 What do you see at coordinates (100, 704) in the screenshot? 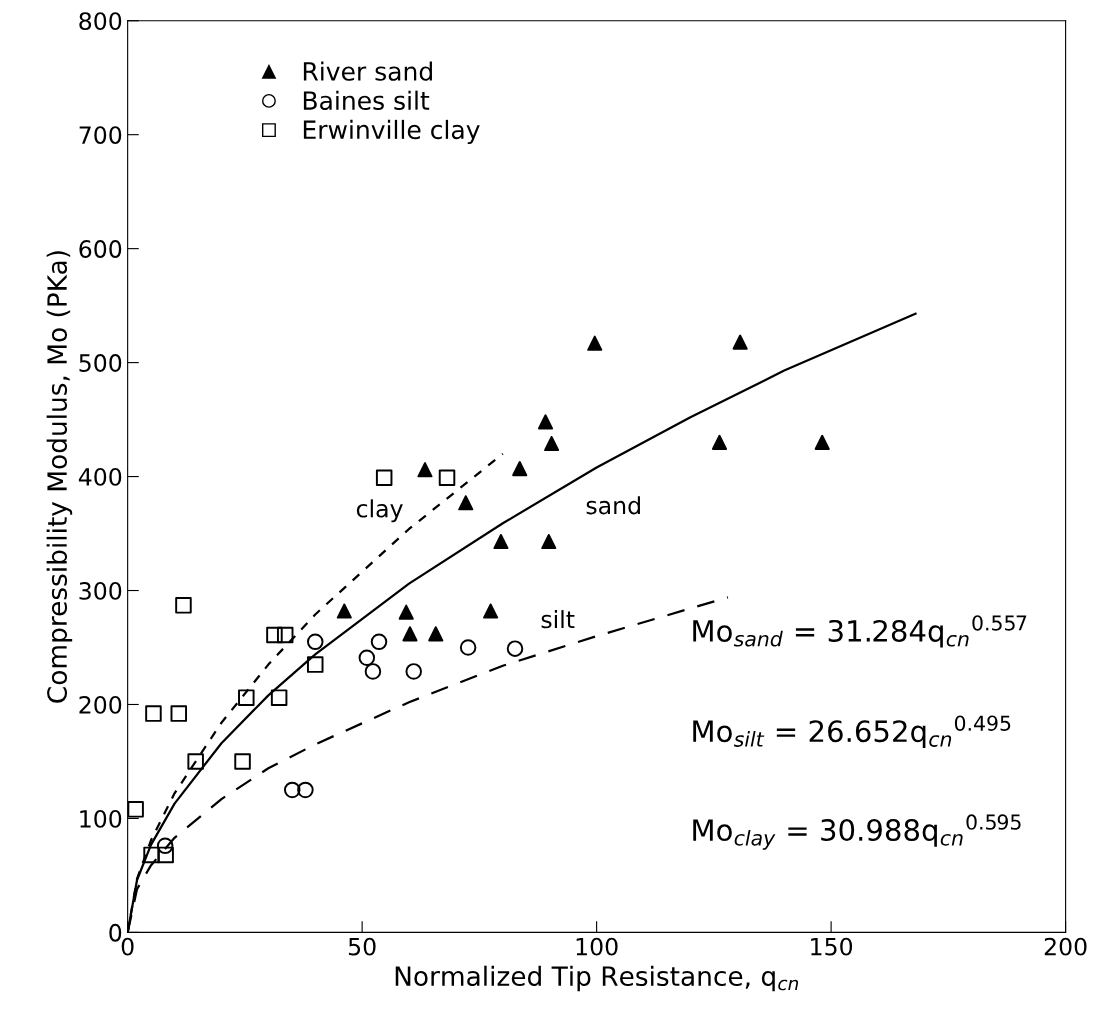
I see `y-tick-label: 200` at bounding box center [100, 704].